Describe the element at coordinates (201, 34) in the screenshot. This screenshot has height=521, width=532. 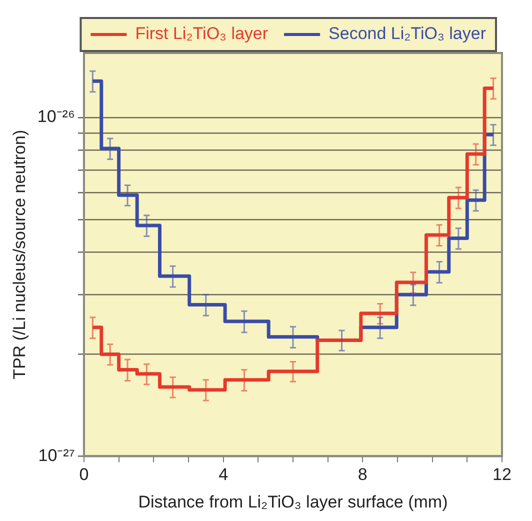
I see `legend-label: First Li₂TiO₃ layer` at that location.